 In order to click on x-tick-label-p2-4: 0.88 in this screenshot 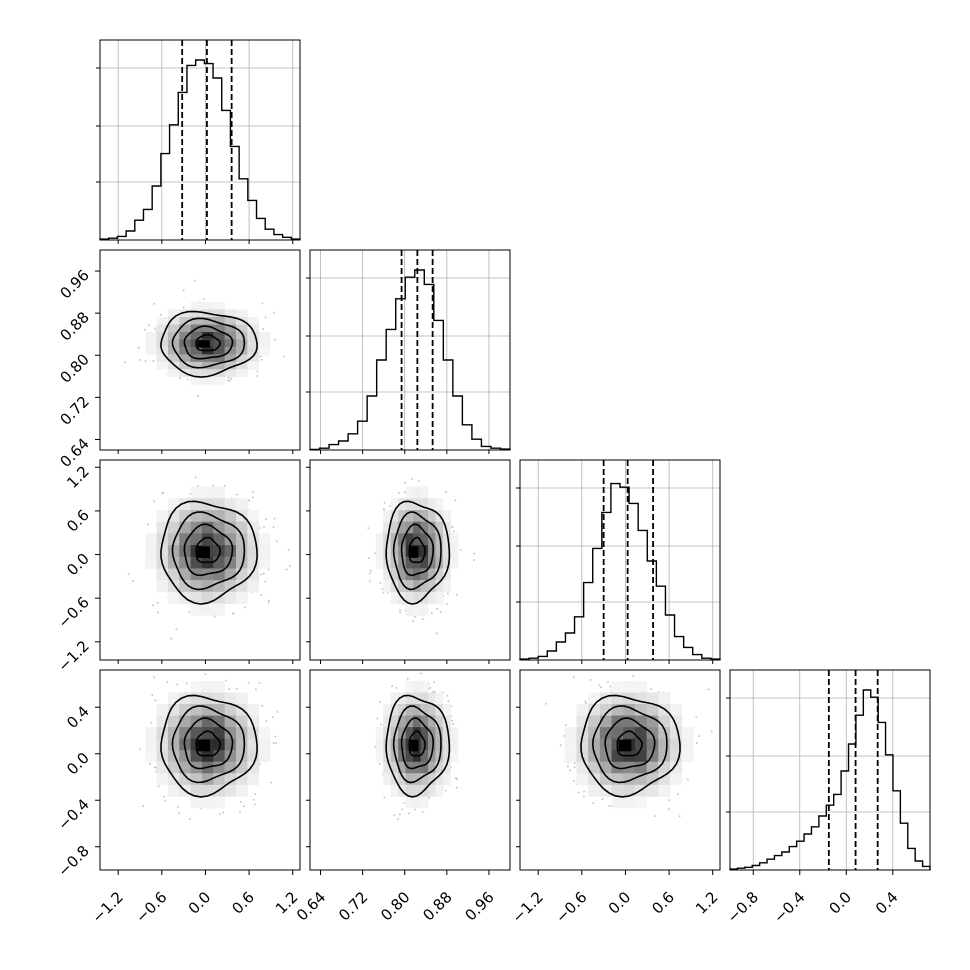, I will do `click(437, 906)`.